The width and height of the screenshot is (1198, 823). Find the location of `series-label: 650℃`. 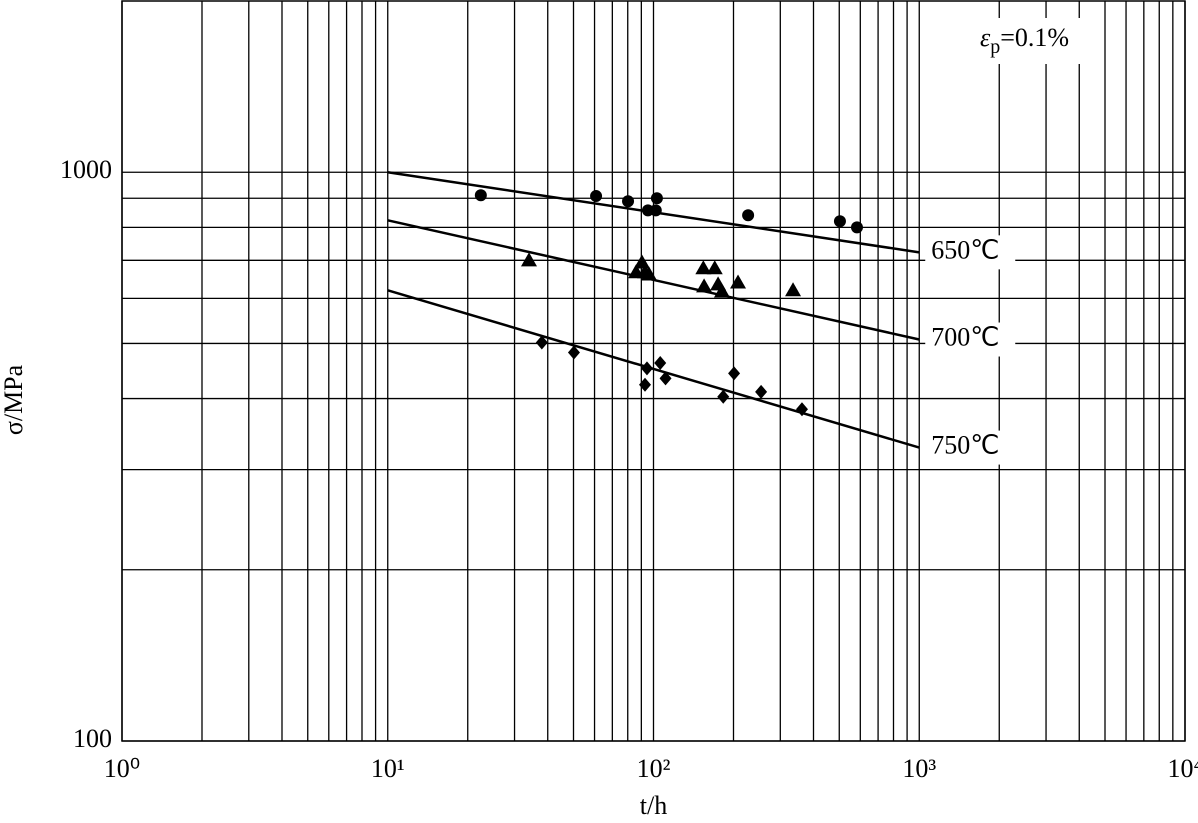

series-label: 650℃ is located at coordinates (965, 249).